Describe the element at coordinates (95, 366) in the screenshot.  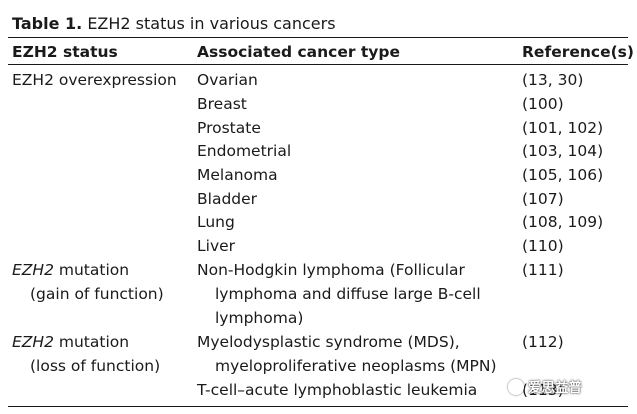
I see `status-loss-detail: (loss of function)` at that location.